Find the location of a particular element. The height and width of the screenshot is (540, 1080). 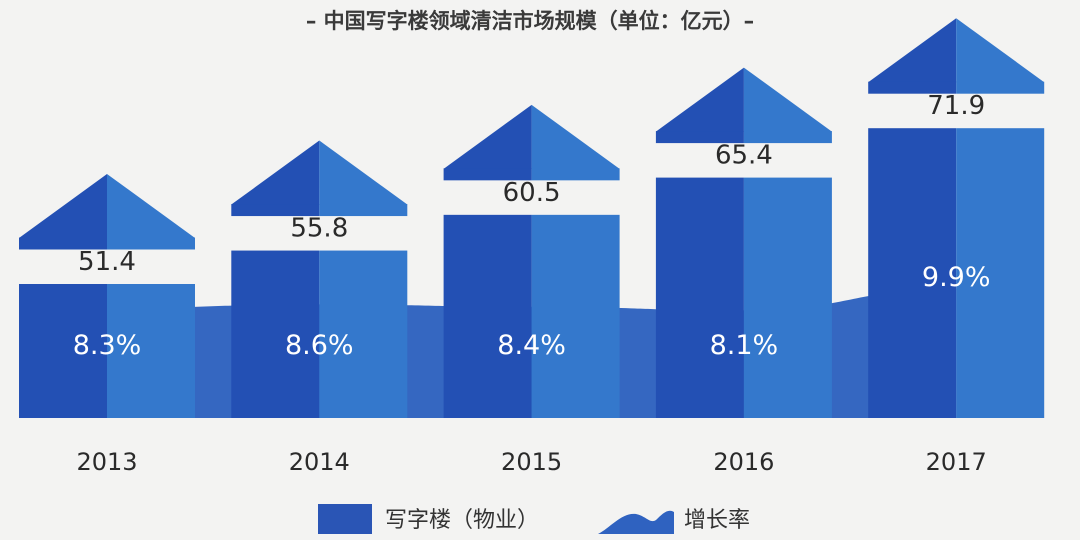

bar-value-label: 71.9 is located at coordinates (956, 106).